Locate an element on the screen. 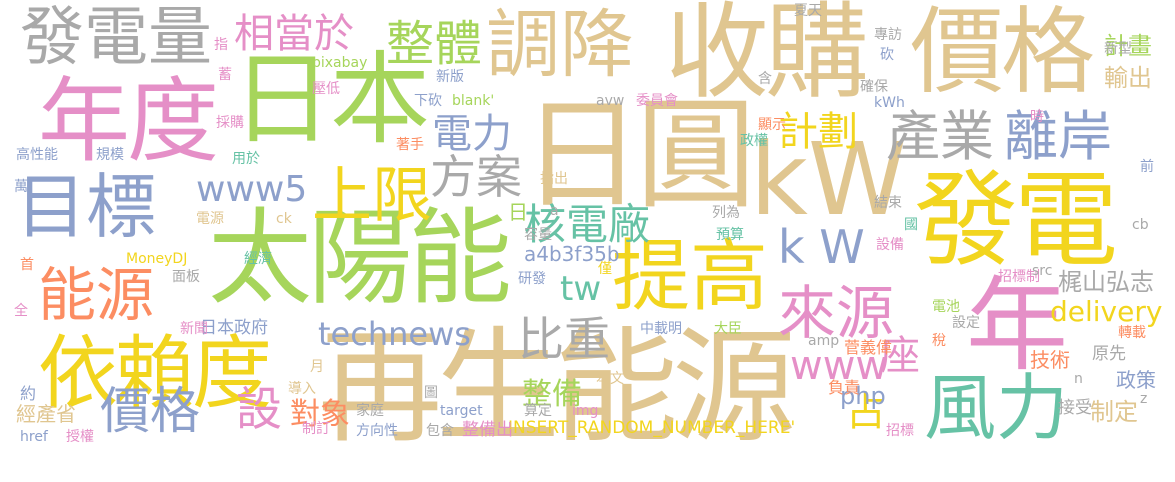 This screenshot has width=1175, height=482. word: 計劃 is located at coordinates (818, 132).